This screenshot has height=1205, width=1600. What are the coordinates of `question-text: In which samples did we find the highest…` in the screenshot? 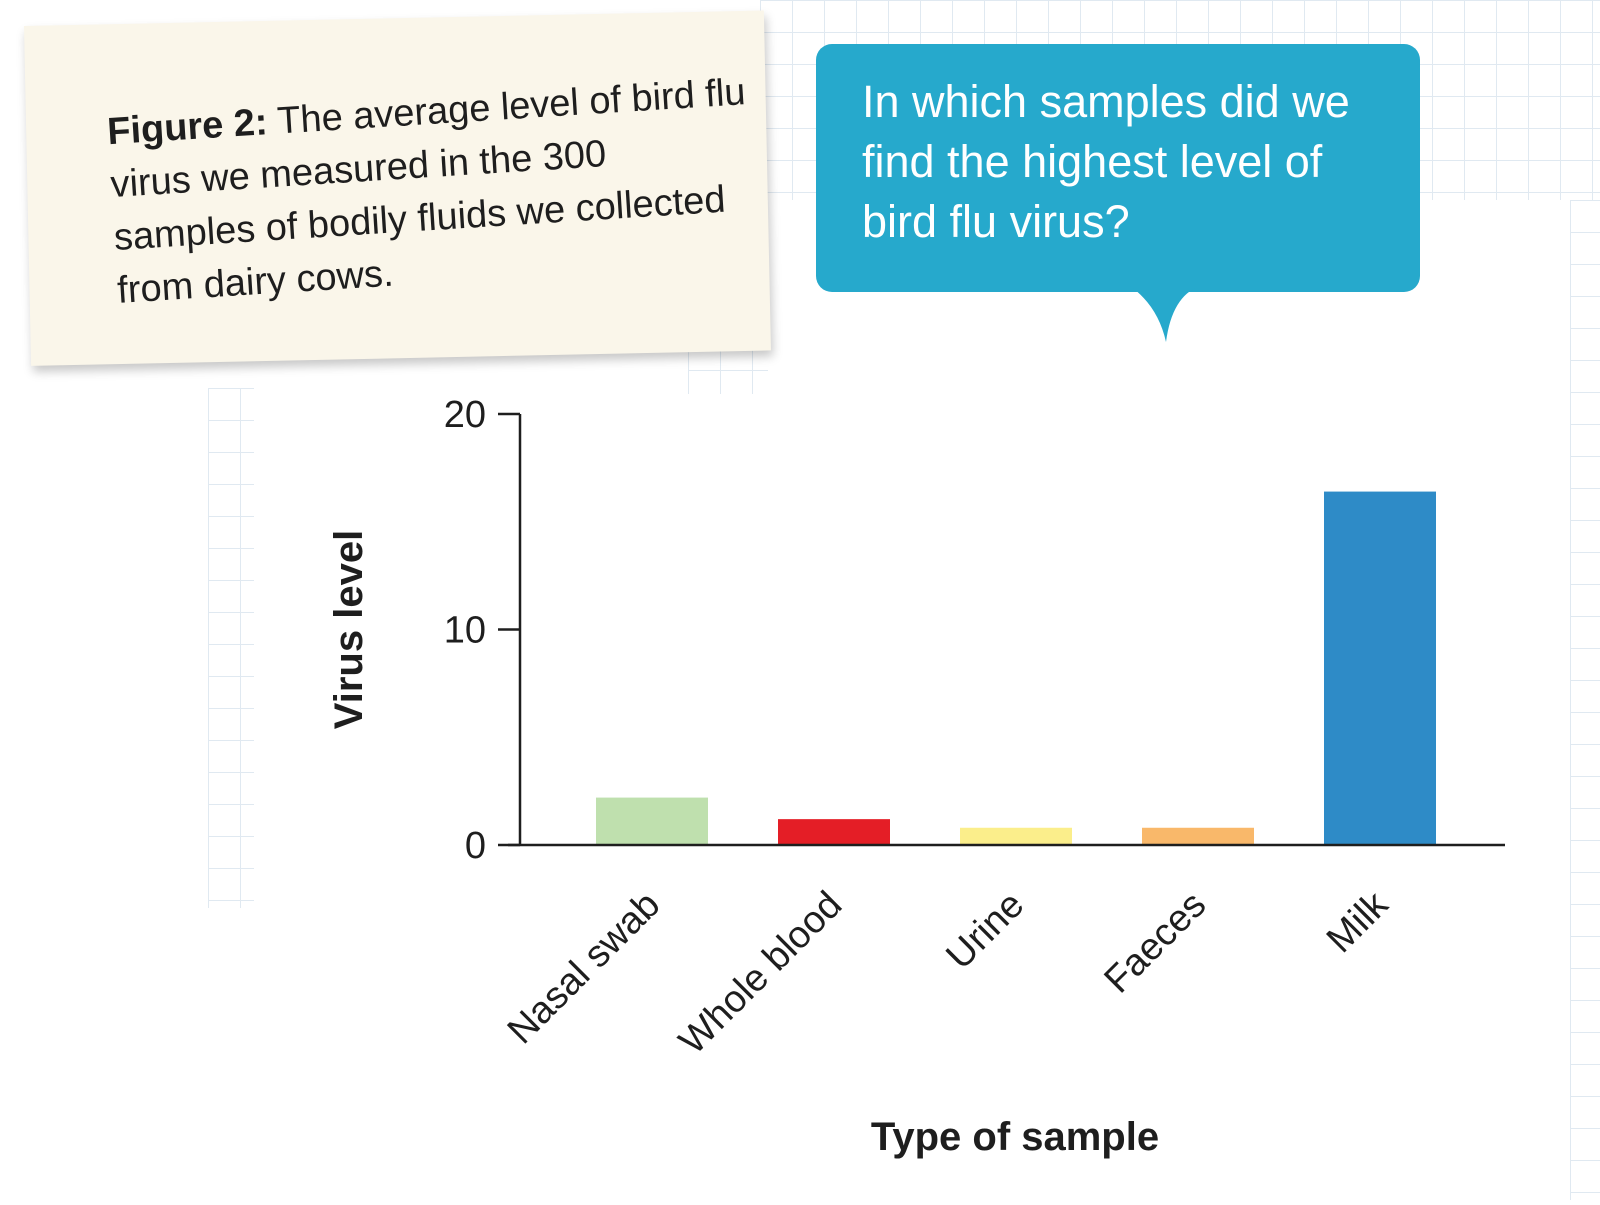 It's located at (1106, 161).